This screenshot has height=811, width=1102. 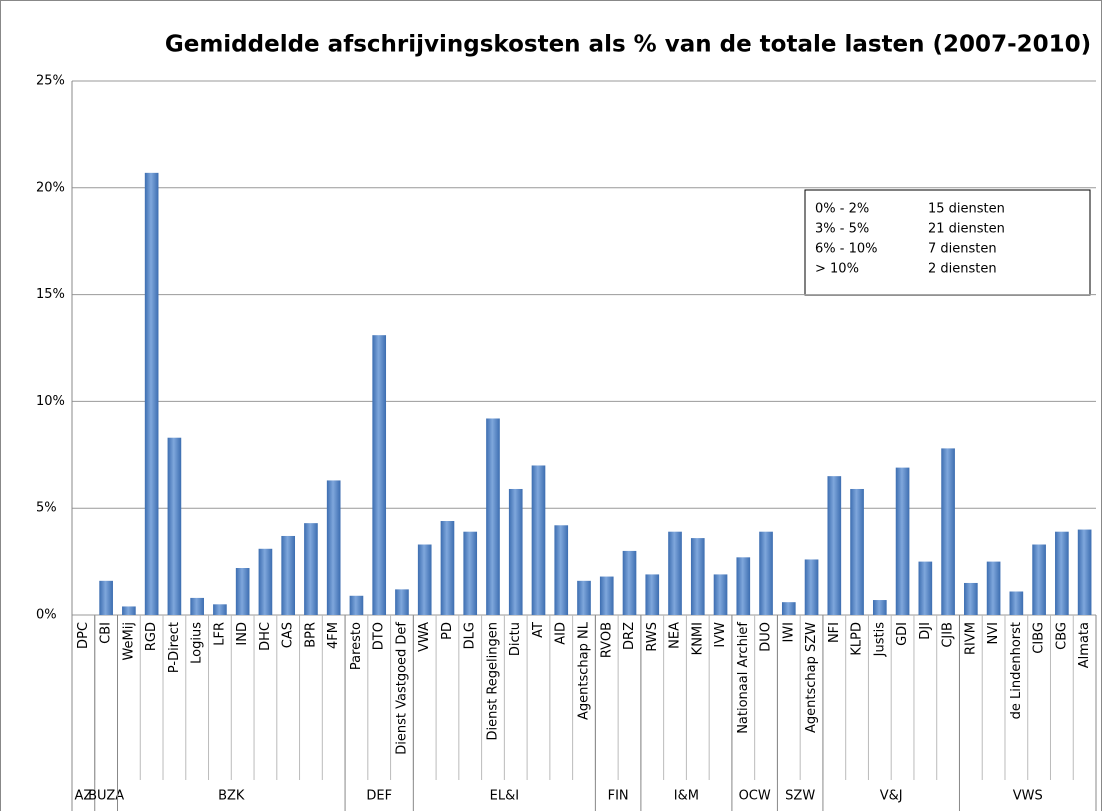 I want to click on annotation-text: 6% - 10%, so click(x=846, y=249).